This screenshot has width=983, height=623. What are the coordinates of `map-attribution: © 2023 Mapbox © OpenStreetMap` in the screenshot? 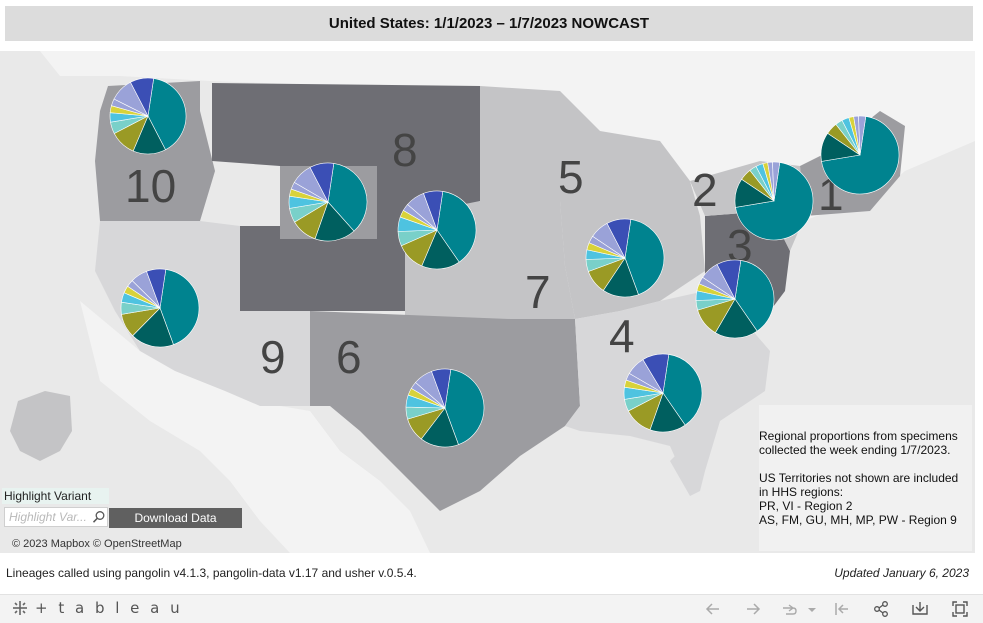 It's located at (97, 544).